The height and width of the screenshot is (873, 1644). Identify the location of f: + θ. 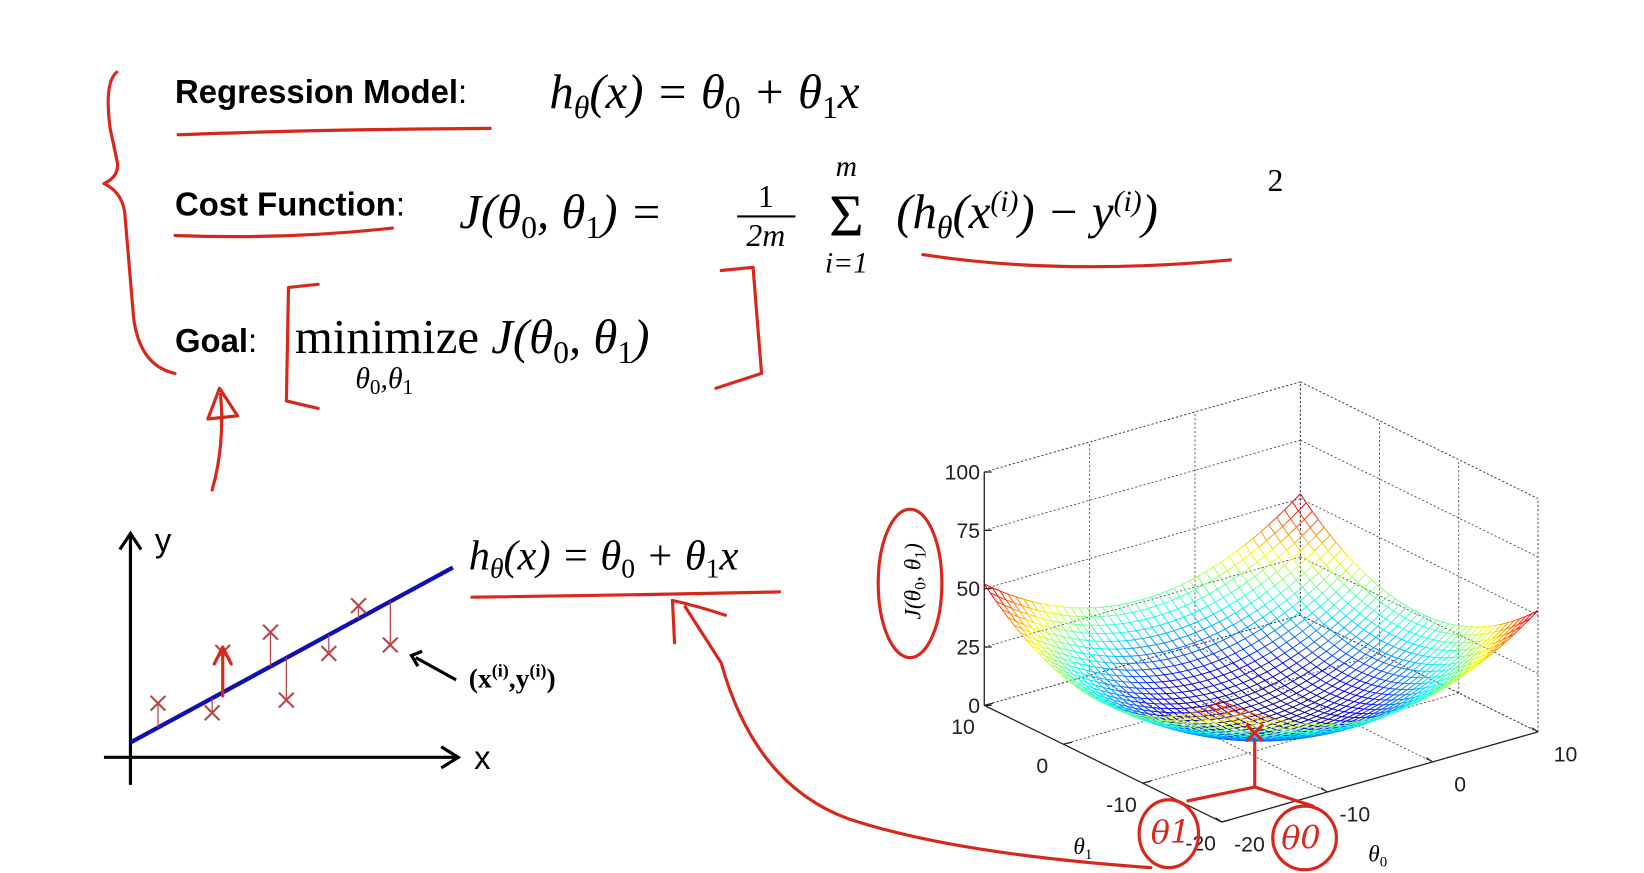
(670, 556).